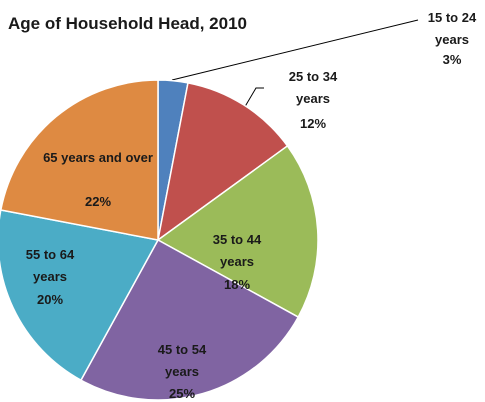  What do you see at coordinates (127, 23) in the screenshot?
I see `chart-title: Age of Household Head, 2010` at bounding box center [127, 23].